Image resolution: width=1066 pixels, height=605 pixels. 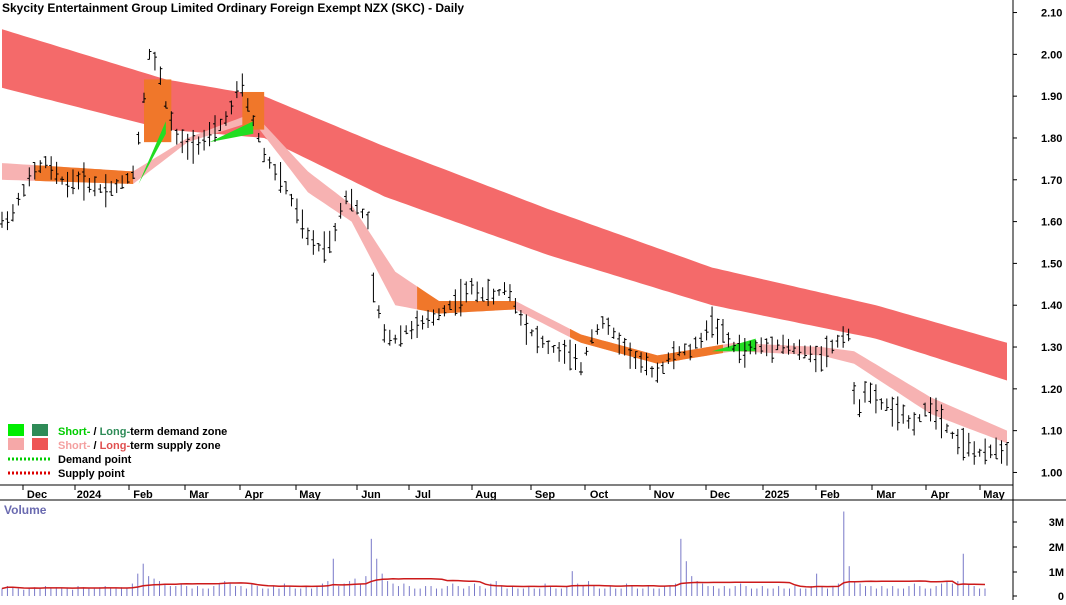 I want to click on legend-label-rest: term demand zone, so click(x=178, y=432).